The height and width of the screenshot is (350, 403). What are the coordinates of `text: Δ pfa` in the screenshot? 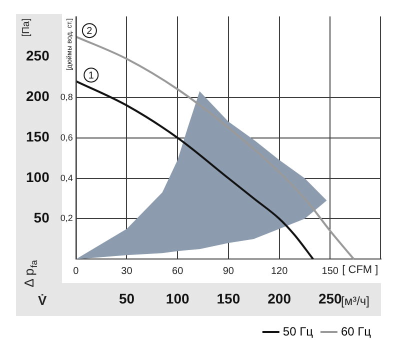 It's located at (31, 273).